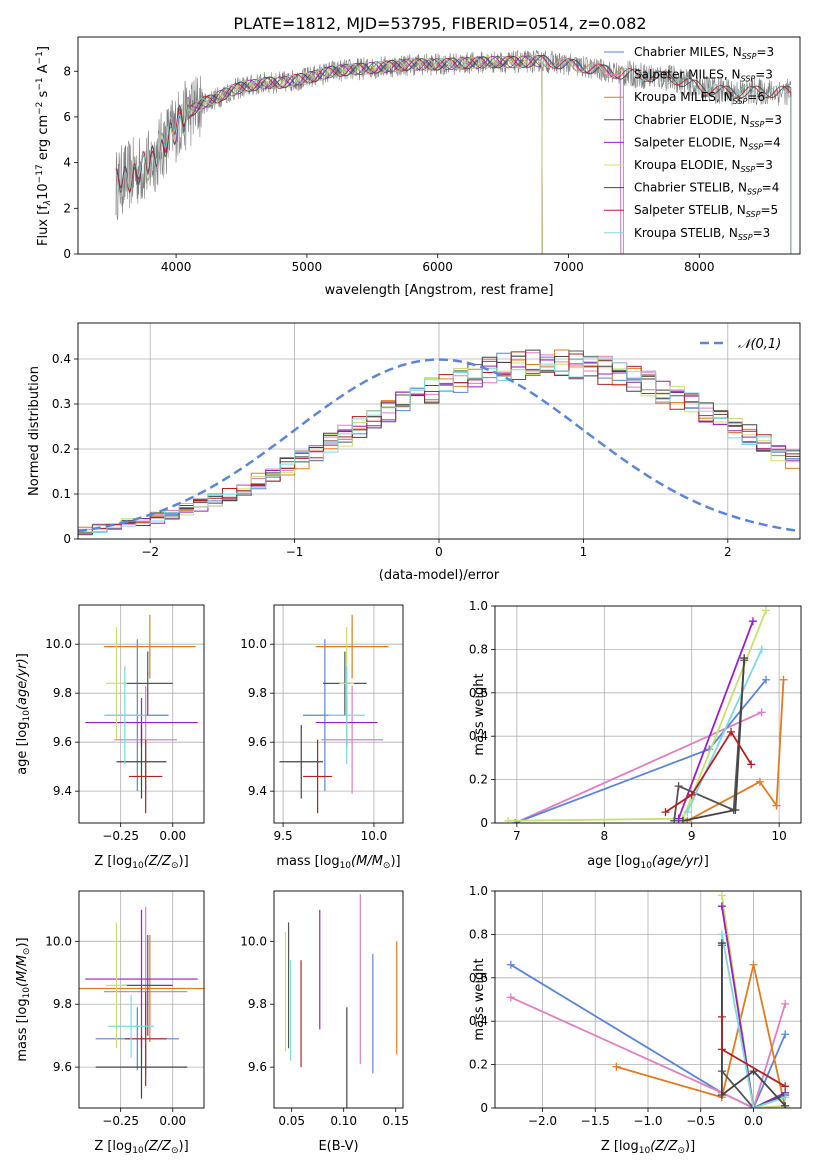  What do you see at coordinates (322, 737) in the screenshot?
I see `age-vs-mass-panel: 9.5 10.0 9.4 9.6 9.8 10.0 mass [log10(M/M⊙)]` at bounding box center [322, 737].